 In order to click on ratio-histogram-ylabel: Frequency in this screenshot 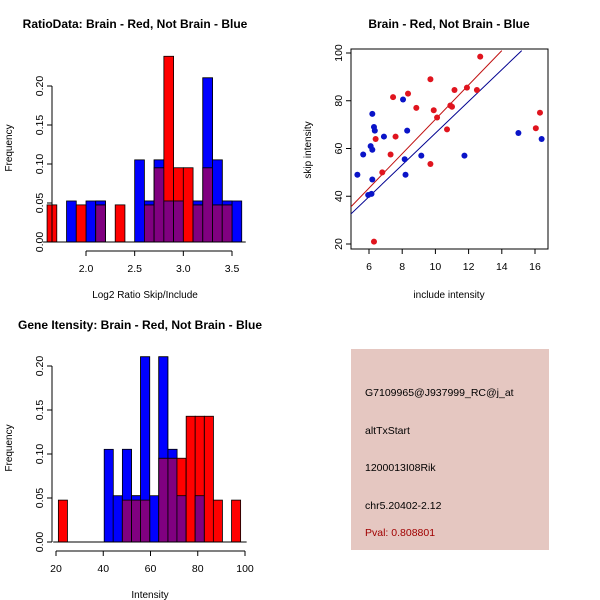, I will do `click(9, 147)`.